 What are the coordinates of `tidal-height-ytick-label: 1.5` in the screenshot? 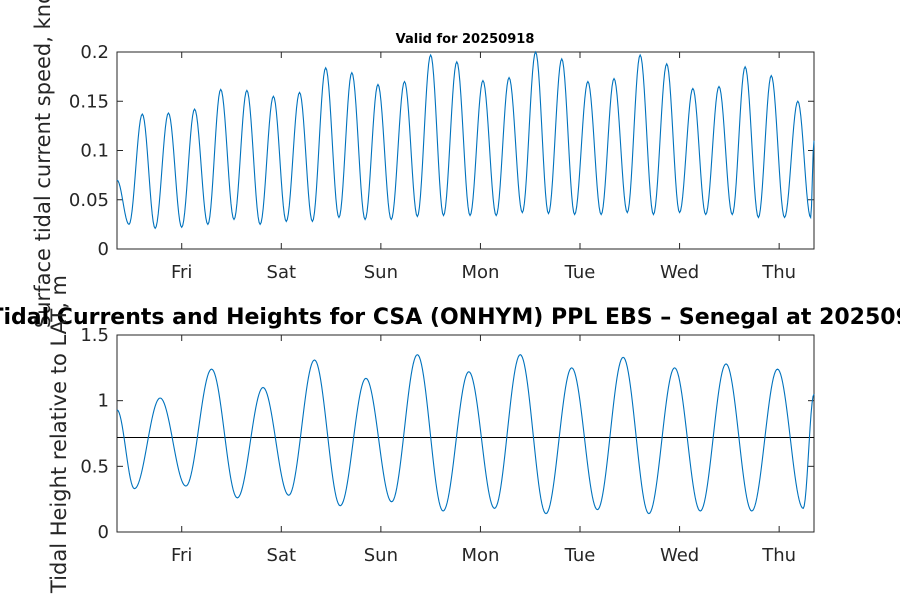 It's located at (94, 335).